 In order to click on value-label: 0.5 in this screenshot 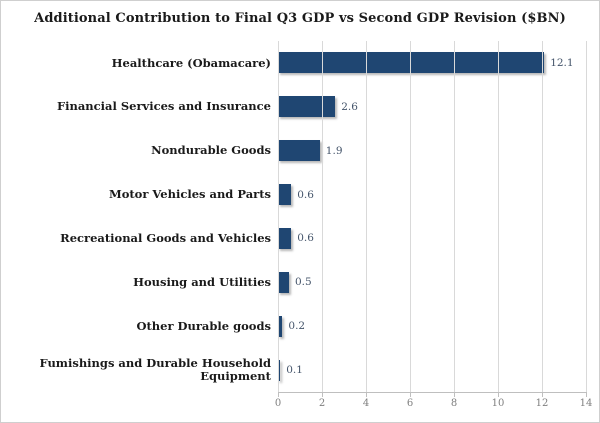, I will do `click(303, 282)`.